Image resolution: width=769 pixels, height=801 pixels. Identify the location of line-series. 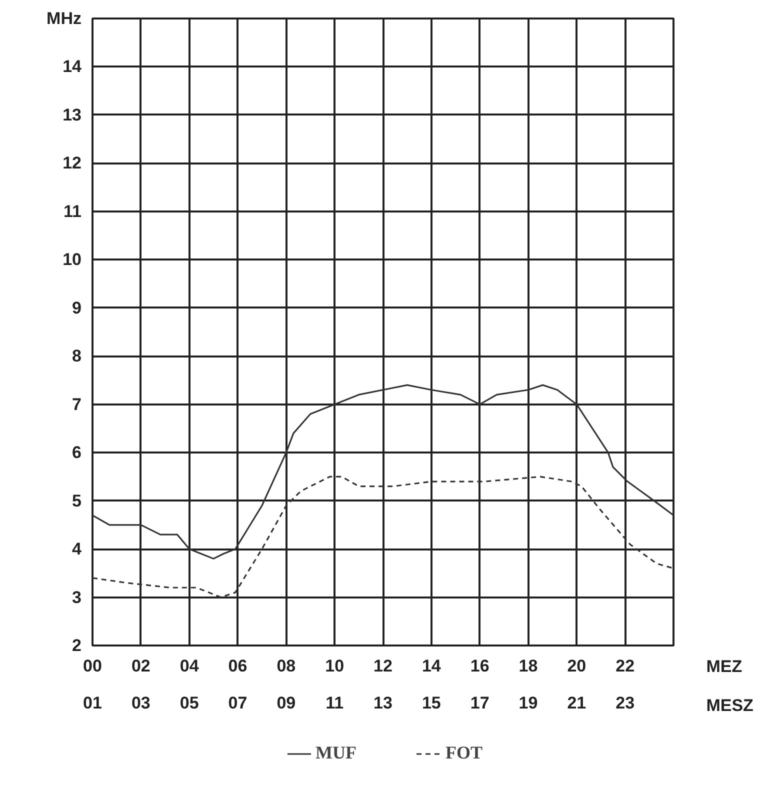
(383, 537).